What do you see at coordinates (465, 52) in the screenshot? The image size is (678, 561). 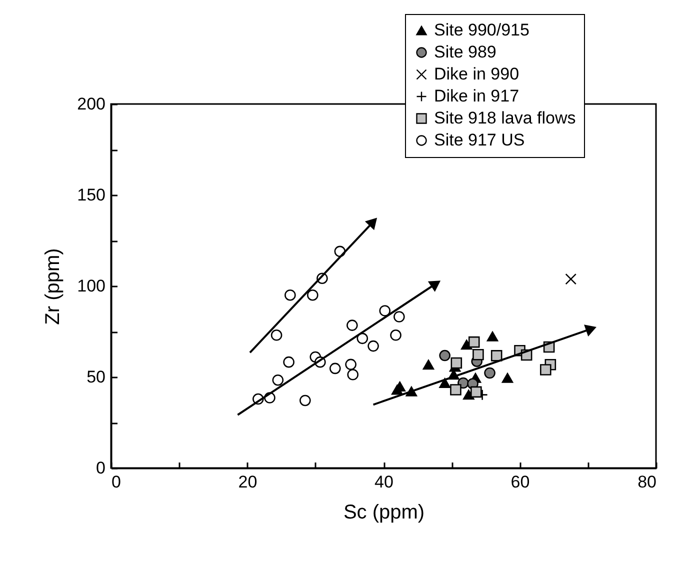 I see `legend-label: Site 989` at bounding box center [465, 52].